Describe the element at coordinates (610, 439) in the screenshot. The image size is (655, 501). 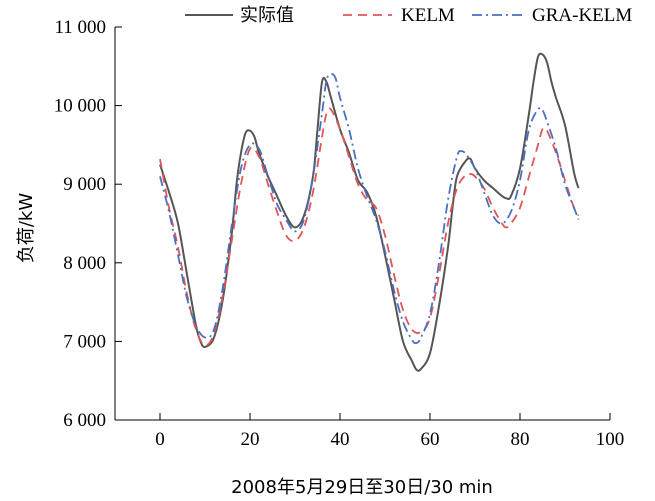
I see `x-tick-label: 100` at that location.